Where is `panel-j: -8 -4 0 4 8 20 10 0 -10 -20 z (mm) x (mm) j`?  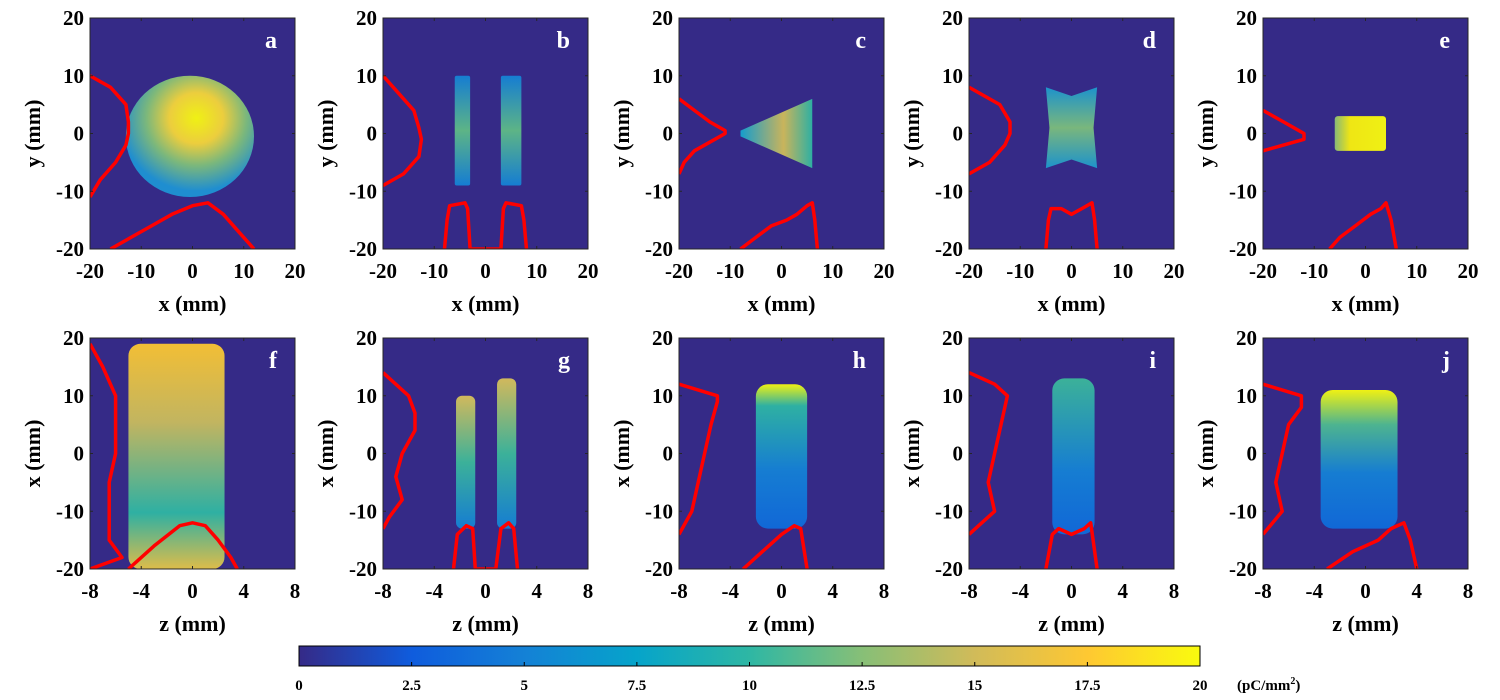
panel-j: -8 -4 0 4 8 20 10 0 -10 -20 z (mm) x (mm) j is located at coordinates (1333, 481).